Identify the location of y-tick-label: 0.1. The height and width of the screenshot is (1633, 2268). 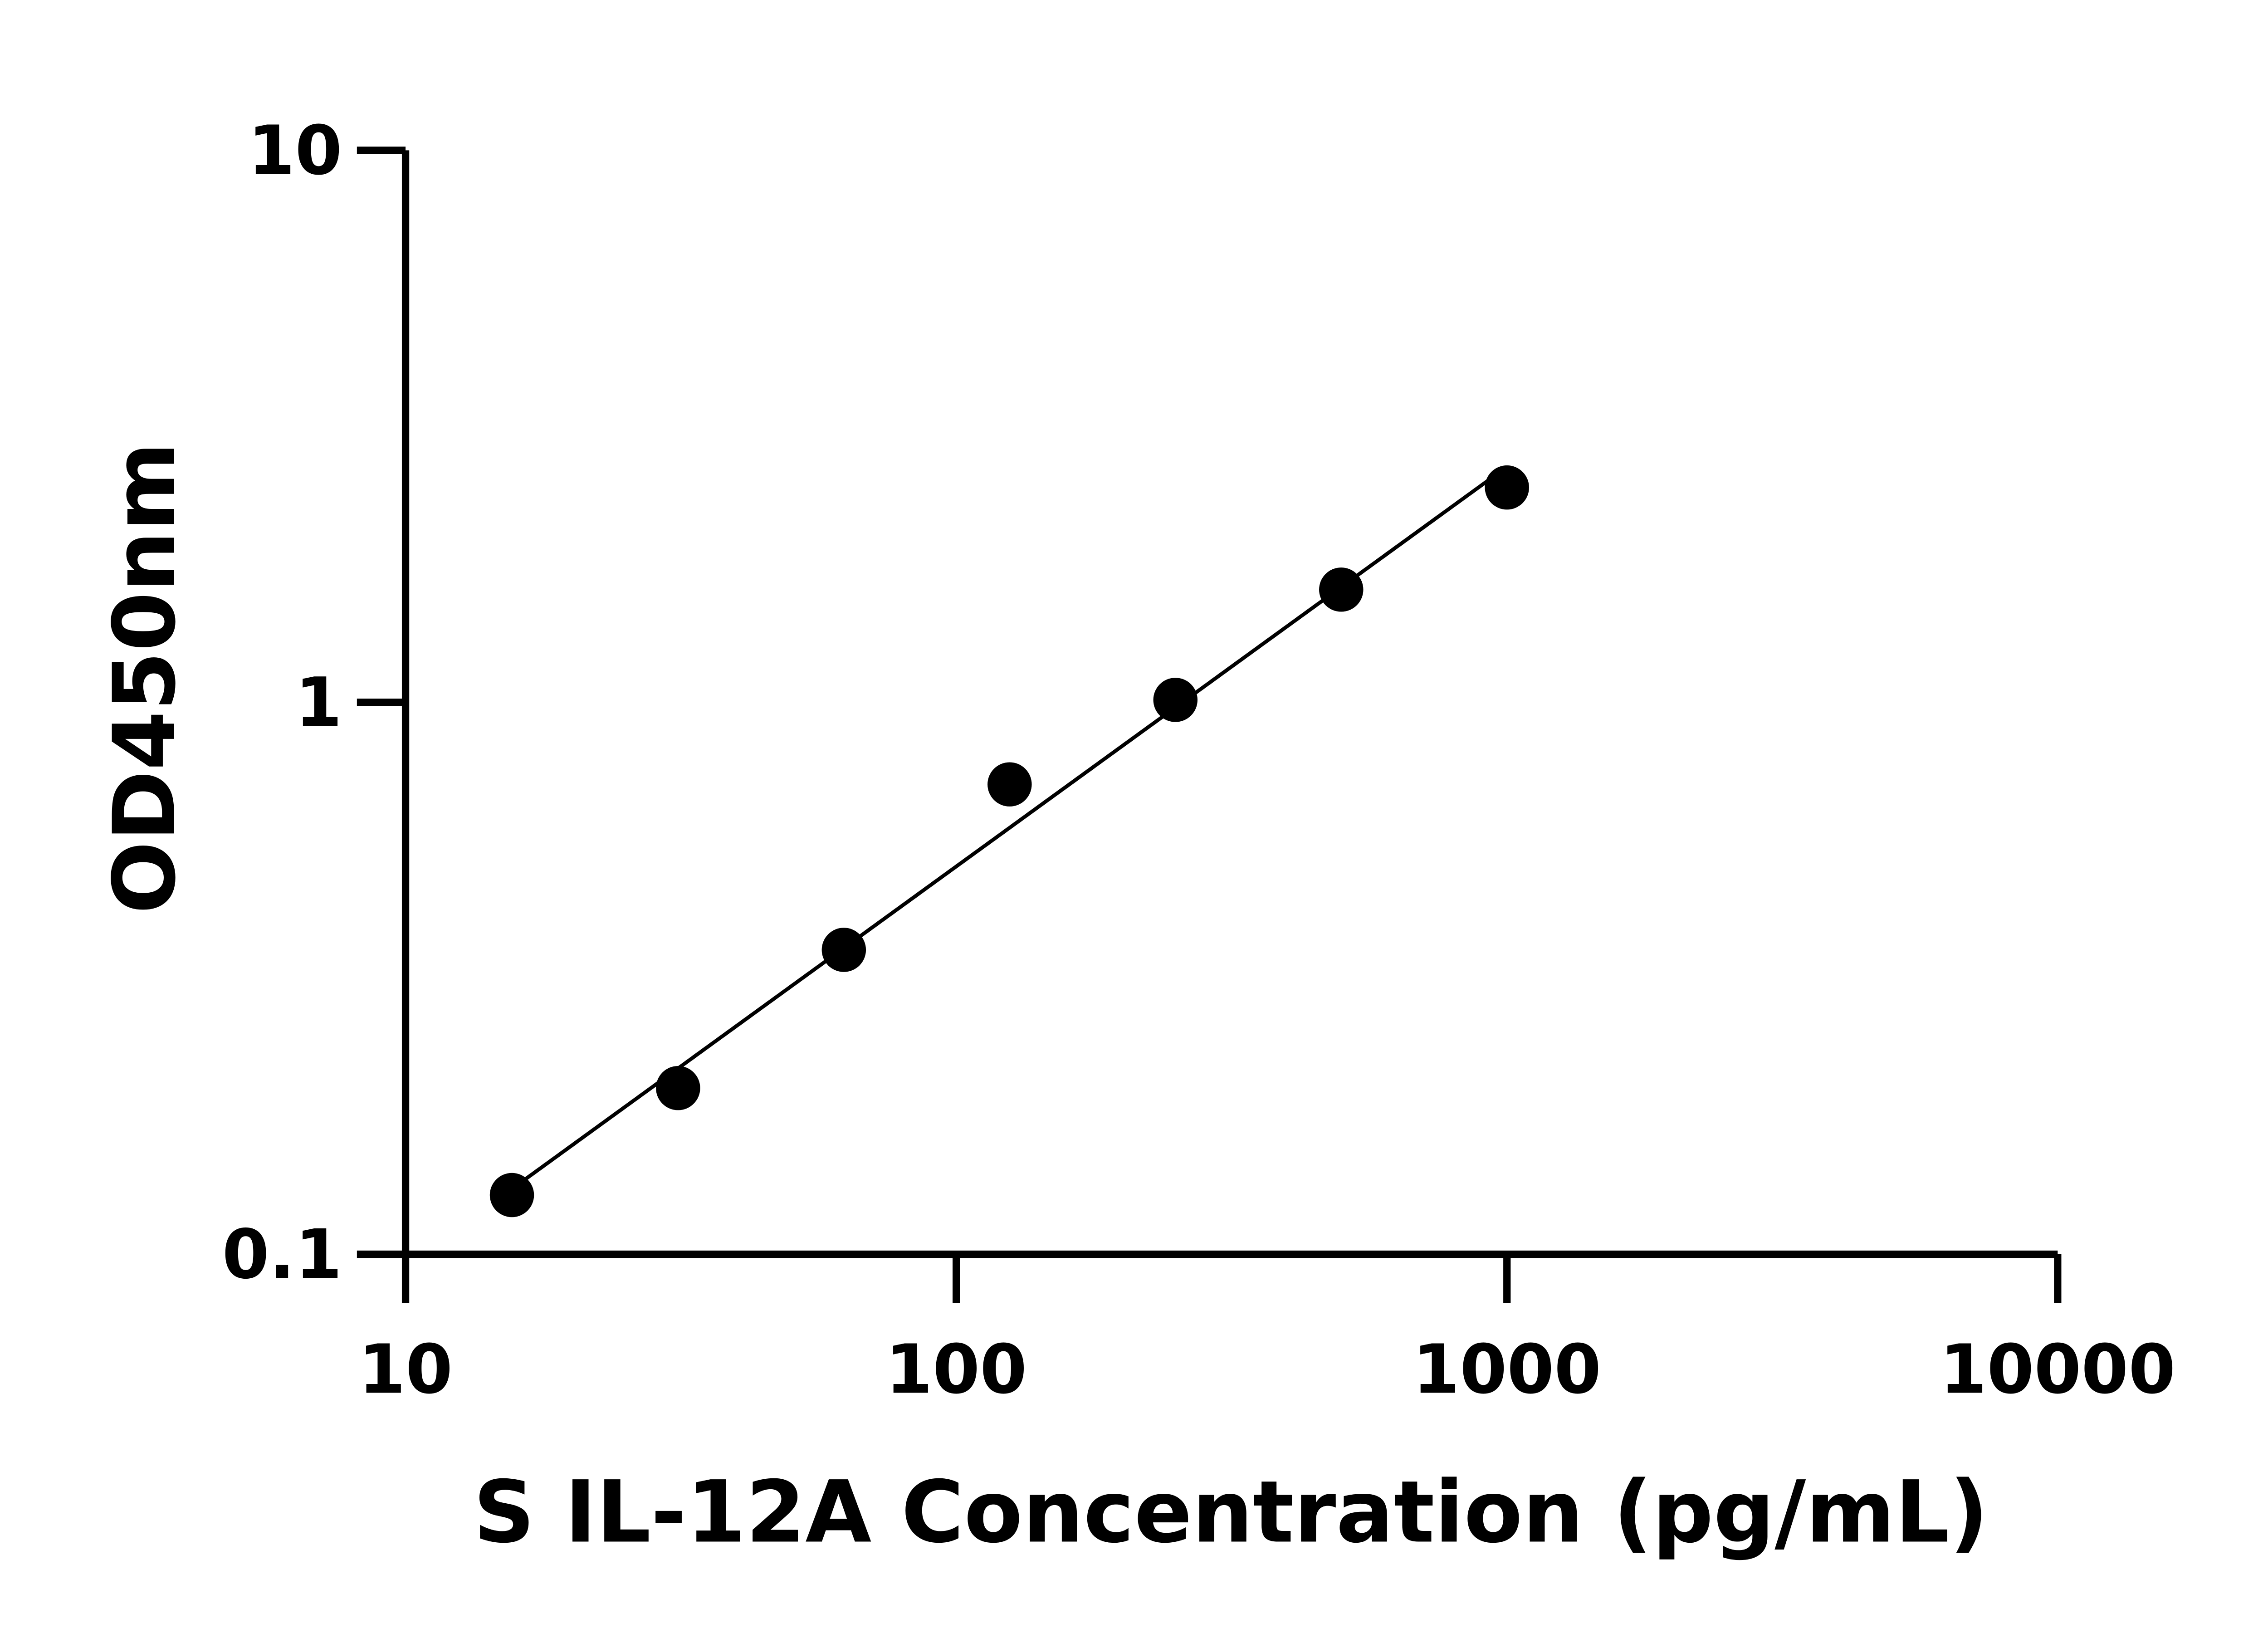
(282, 1254).